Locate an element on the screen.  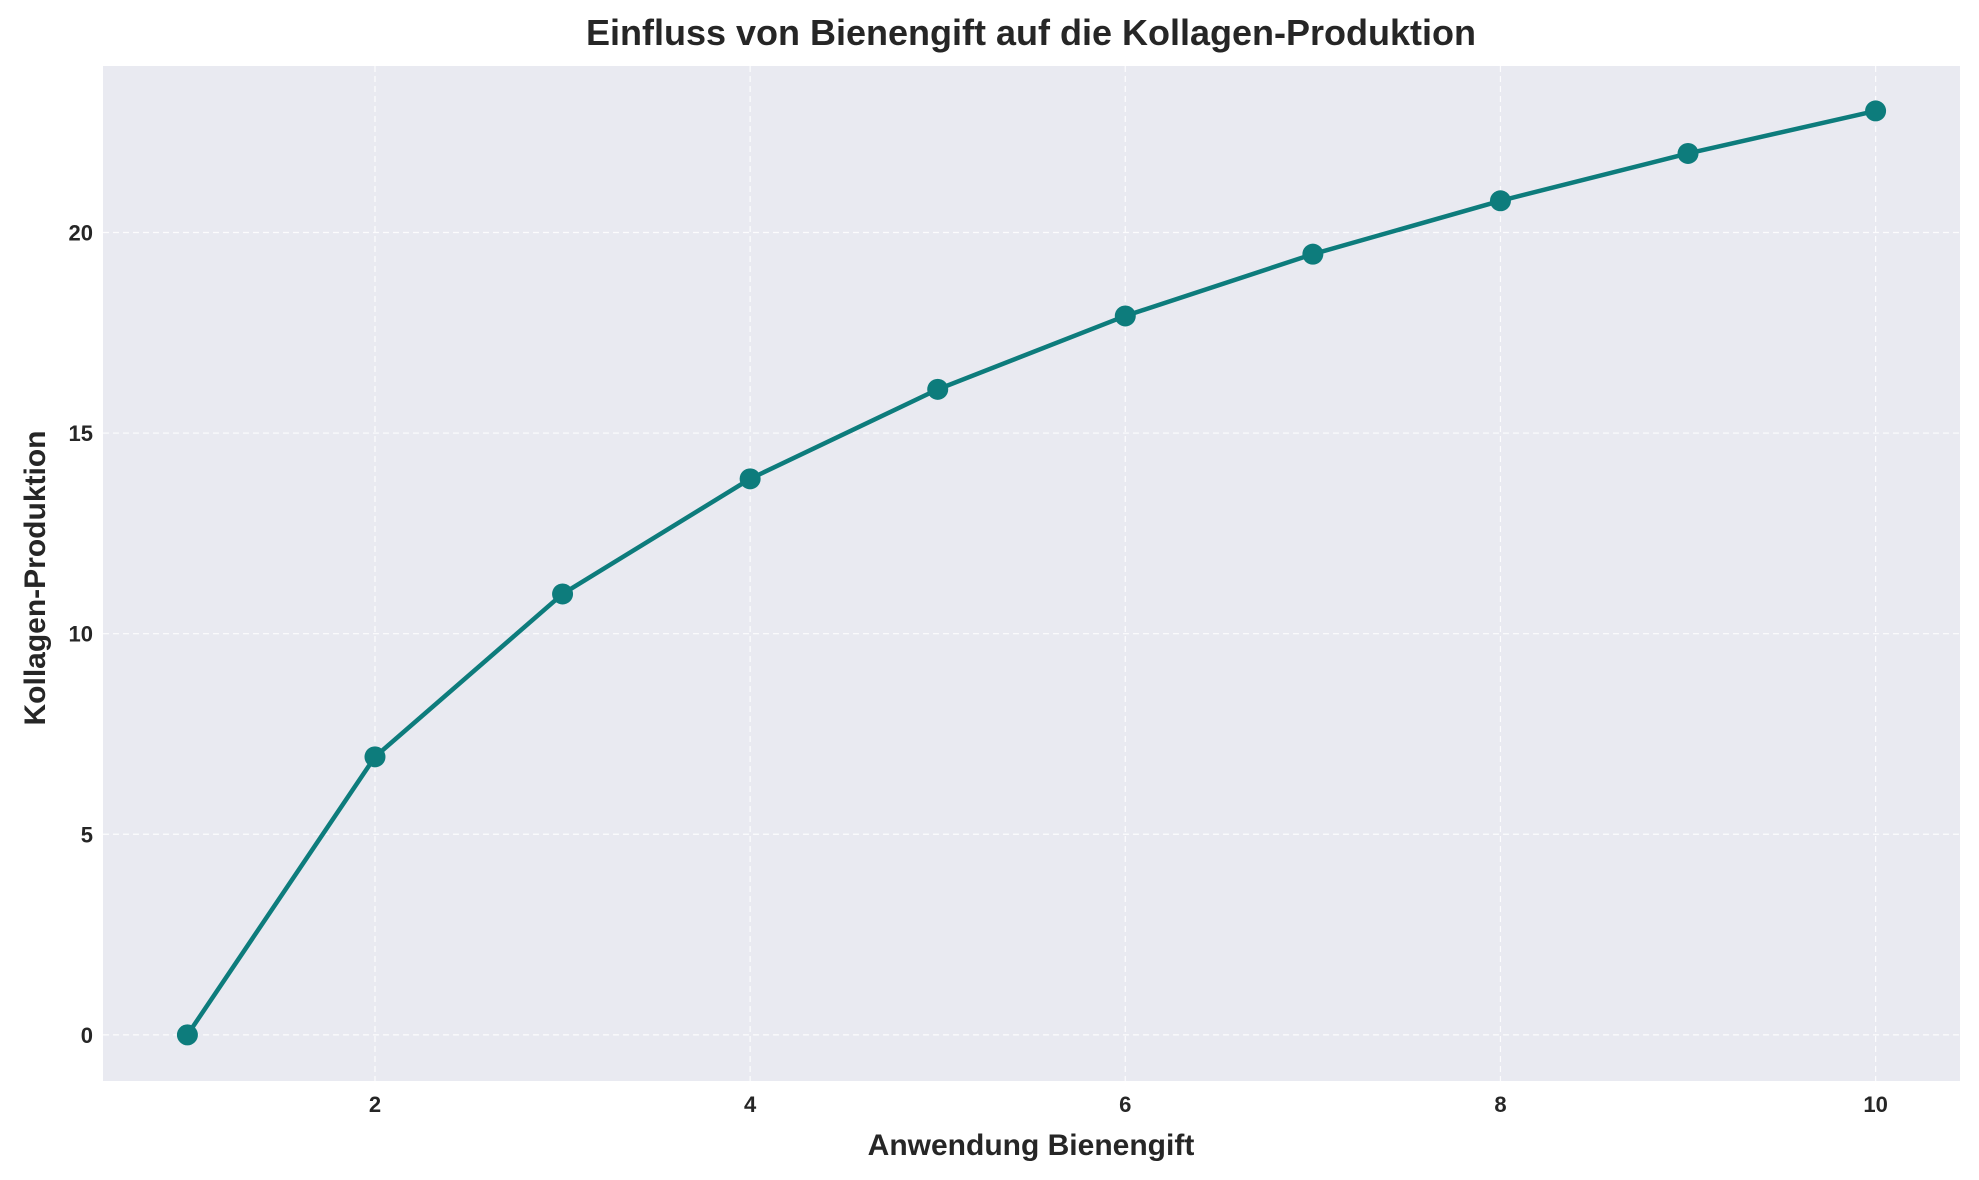
x-axis-ticks: 2 4 6 8 10 is located at coordinates (1128, 1104).